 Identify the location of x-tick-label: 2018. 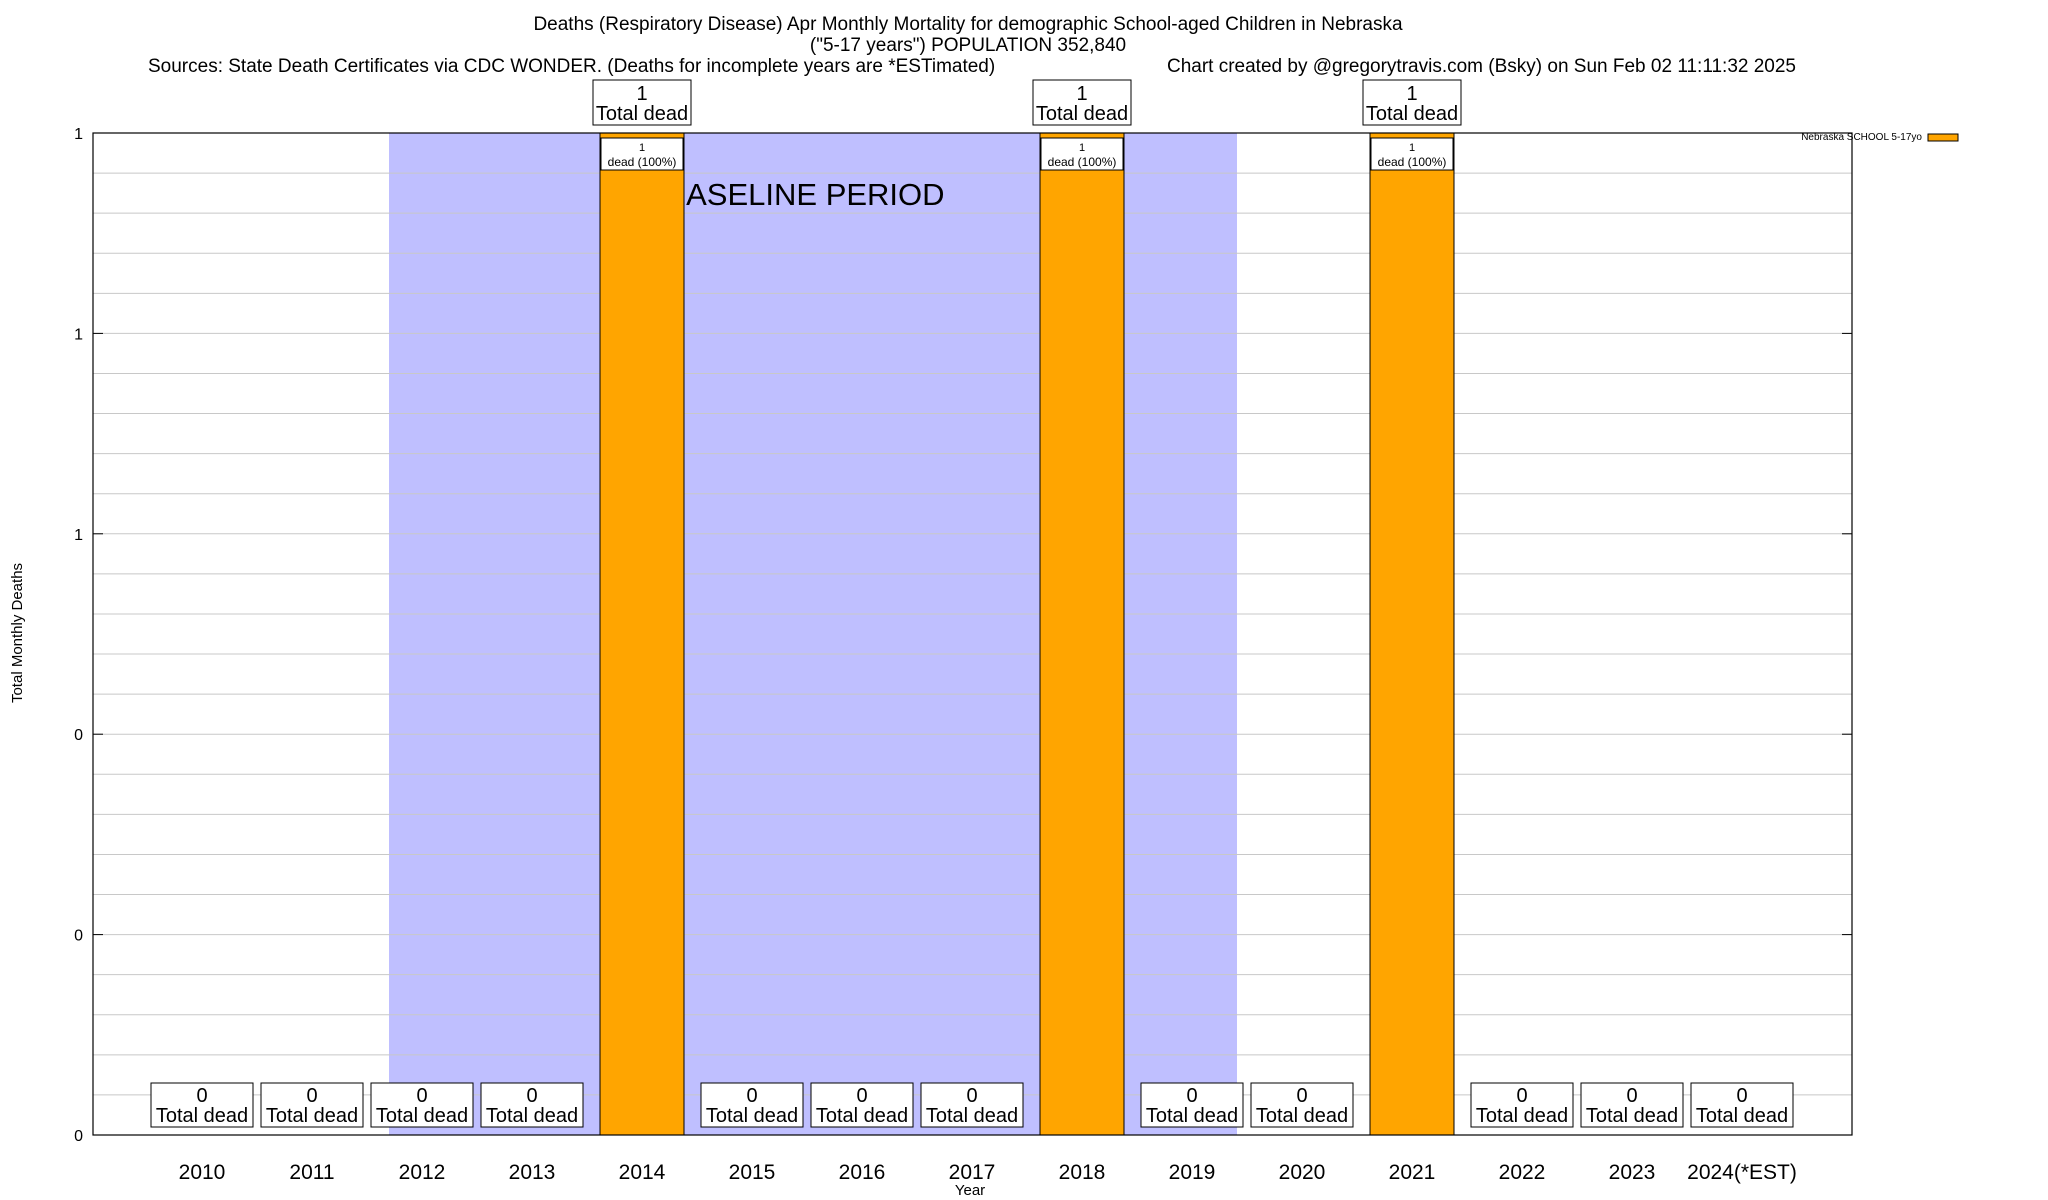
(1082, 1172).